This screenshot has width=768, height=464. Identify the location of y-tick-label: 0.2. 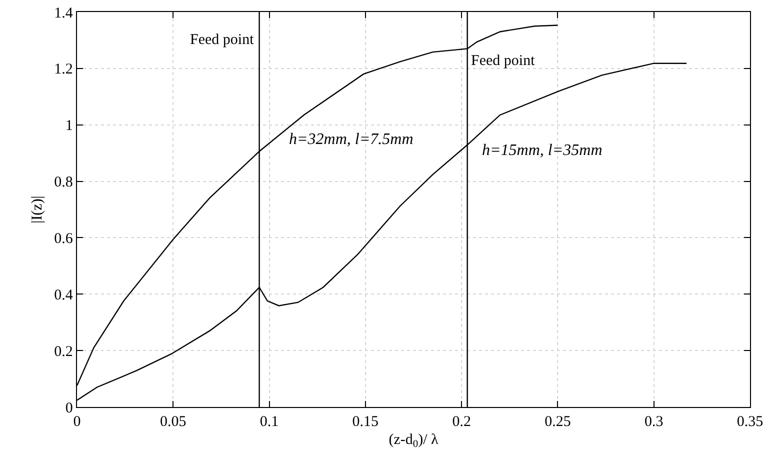
(63, 352).